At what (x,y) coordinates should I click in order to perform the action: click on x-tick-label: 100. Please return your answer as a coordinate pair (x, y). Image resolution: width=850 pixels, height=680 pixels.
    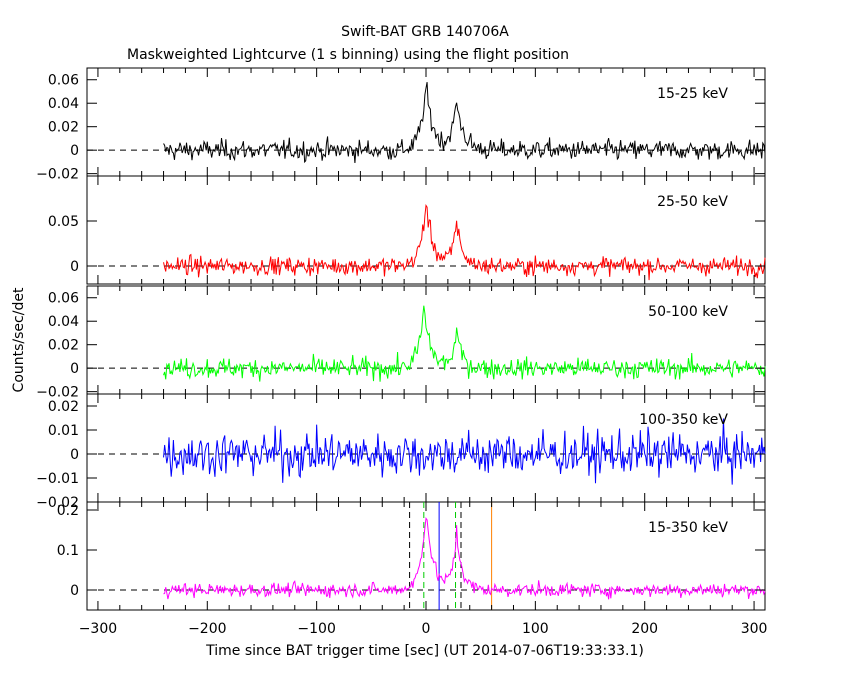
    Looking at the image, I should click on (535, 629).